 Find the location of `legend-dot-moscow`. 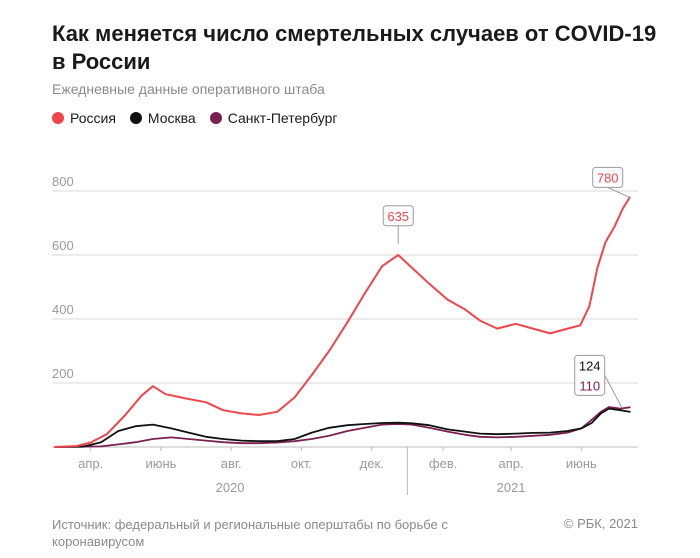

legend-dot-moscow is located at coordinates (135, 118).